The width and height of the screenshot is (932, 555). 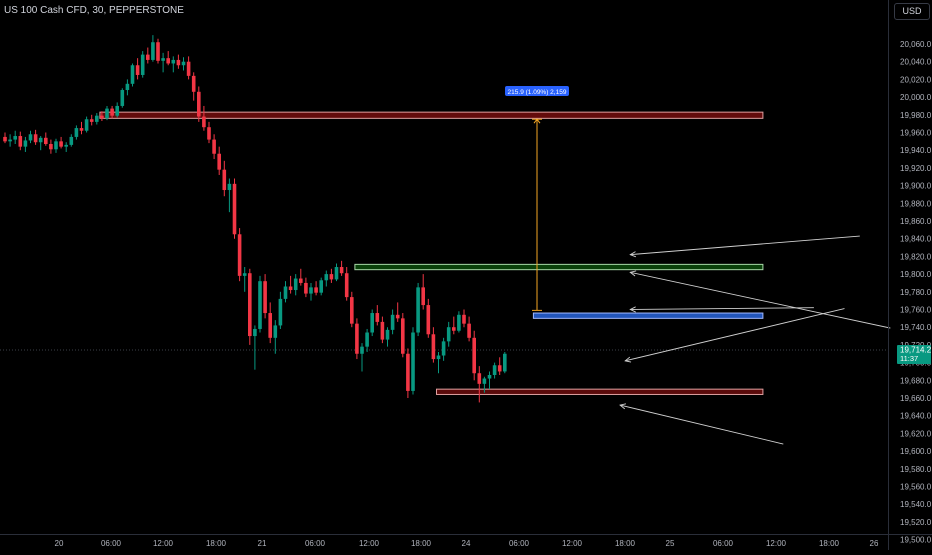 What do you see at coordinates (648, 315) in the screenshot?
I see `blue-zone` at bounding box center [648, 315].